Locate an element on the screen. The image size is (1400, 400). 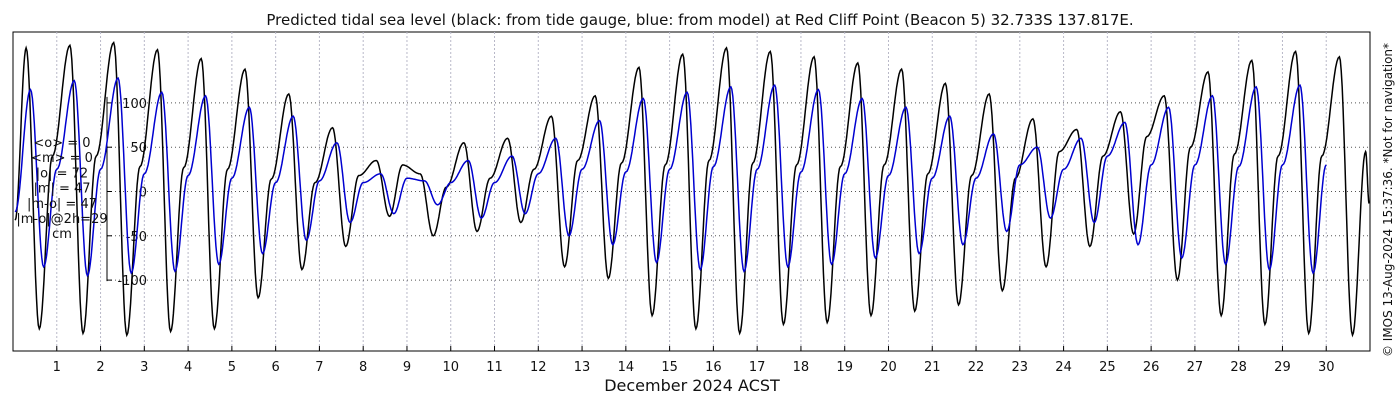
x-tick-label: 4 is located at coordinates (188, 367).